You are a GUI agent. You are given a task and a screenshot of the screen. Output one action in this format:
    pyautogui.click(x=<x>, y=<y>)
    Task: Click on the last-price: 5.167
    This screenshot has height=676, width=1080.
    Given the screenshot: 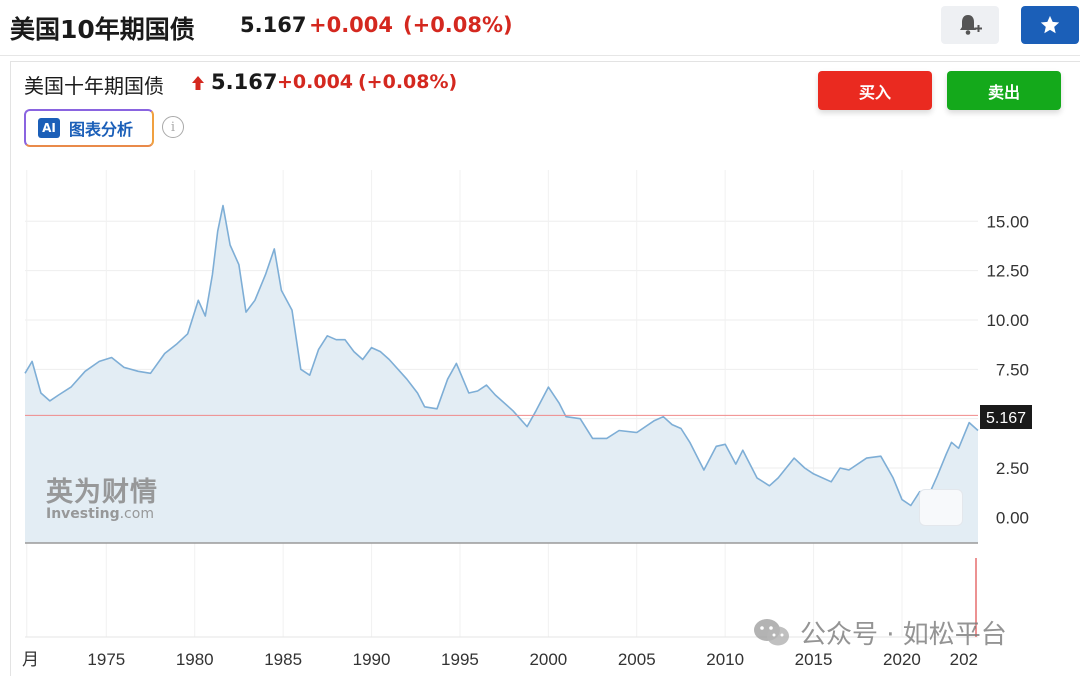 What is the action you would take?
    pyautogui.click(x=273, y=25)
    